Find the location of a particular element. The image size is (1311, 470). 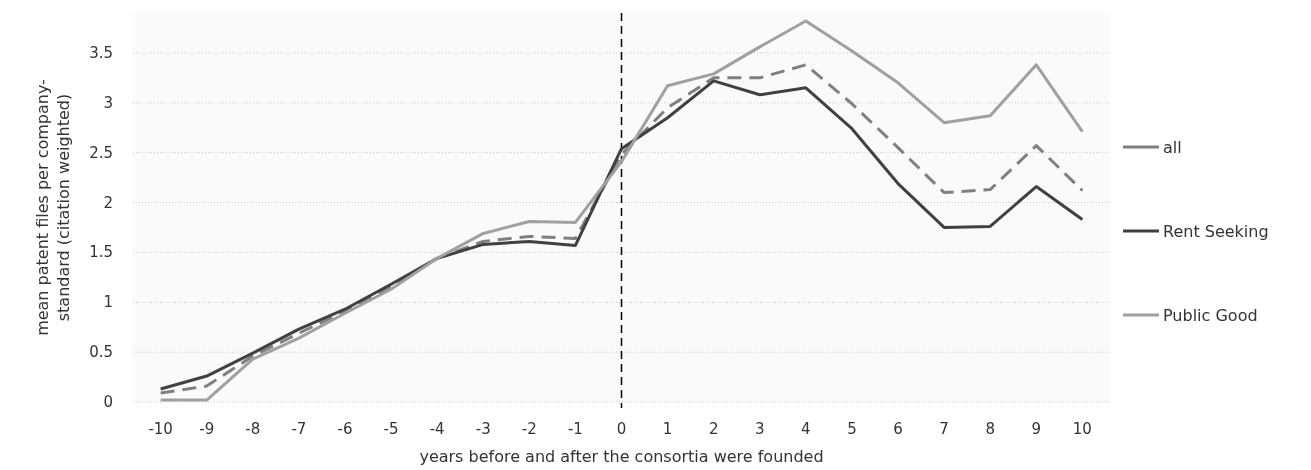

x-tick-label: 1 is located at coordinates (667, 429).